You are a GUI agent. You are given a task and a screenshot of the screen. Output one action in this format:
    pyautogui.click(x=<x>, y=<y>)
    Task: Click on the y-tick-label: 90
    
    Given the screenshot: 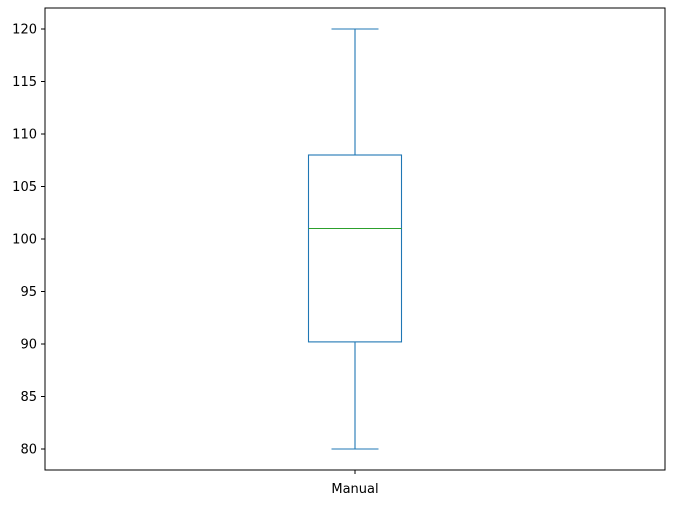 What is the action you would take?
    pyautogui.click(x=28, y=345)
    